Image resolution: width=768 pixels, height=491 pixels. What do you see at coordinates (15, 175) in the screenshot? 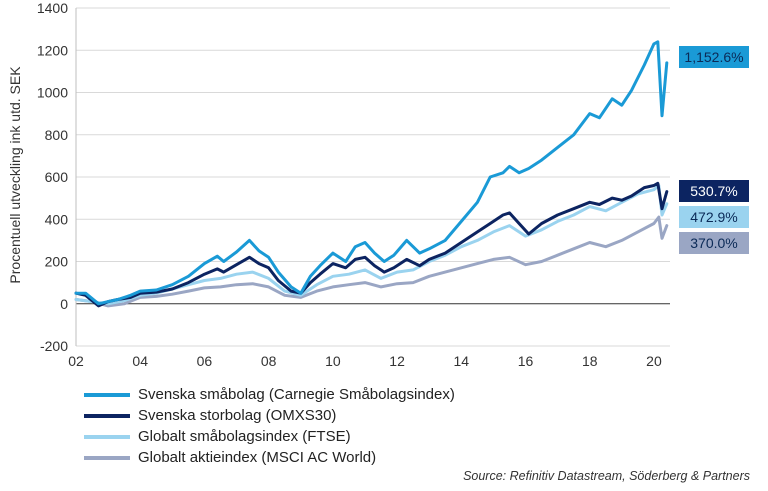
I see `y-axis-label: Procentuell utveckling ink utd. SEK` at bounding box center [15, 175].